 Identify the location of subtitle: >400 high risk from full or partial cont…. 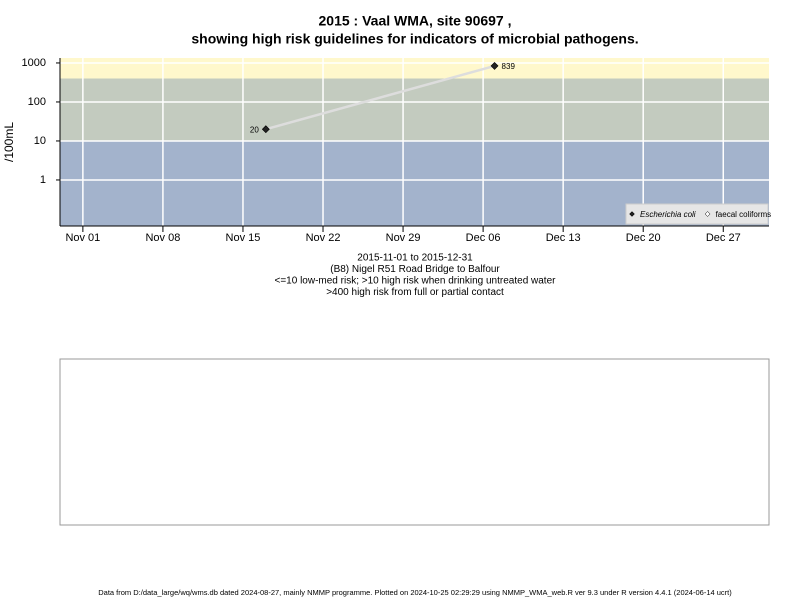
(415, 292).